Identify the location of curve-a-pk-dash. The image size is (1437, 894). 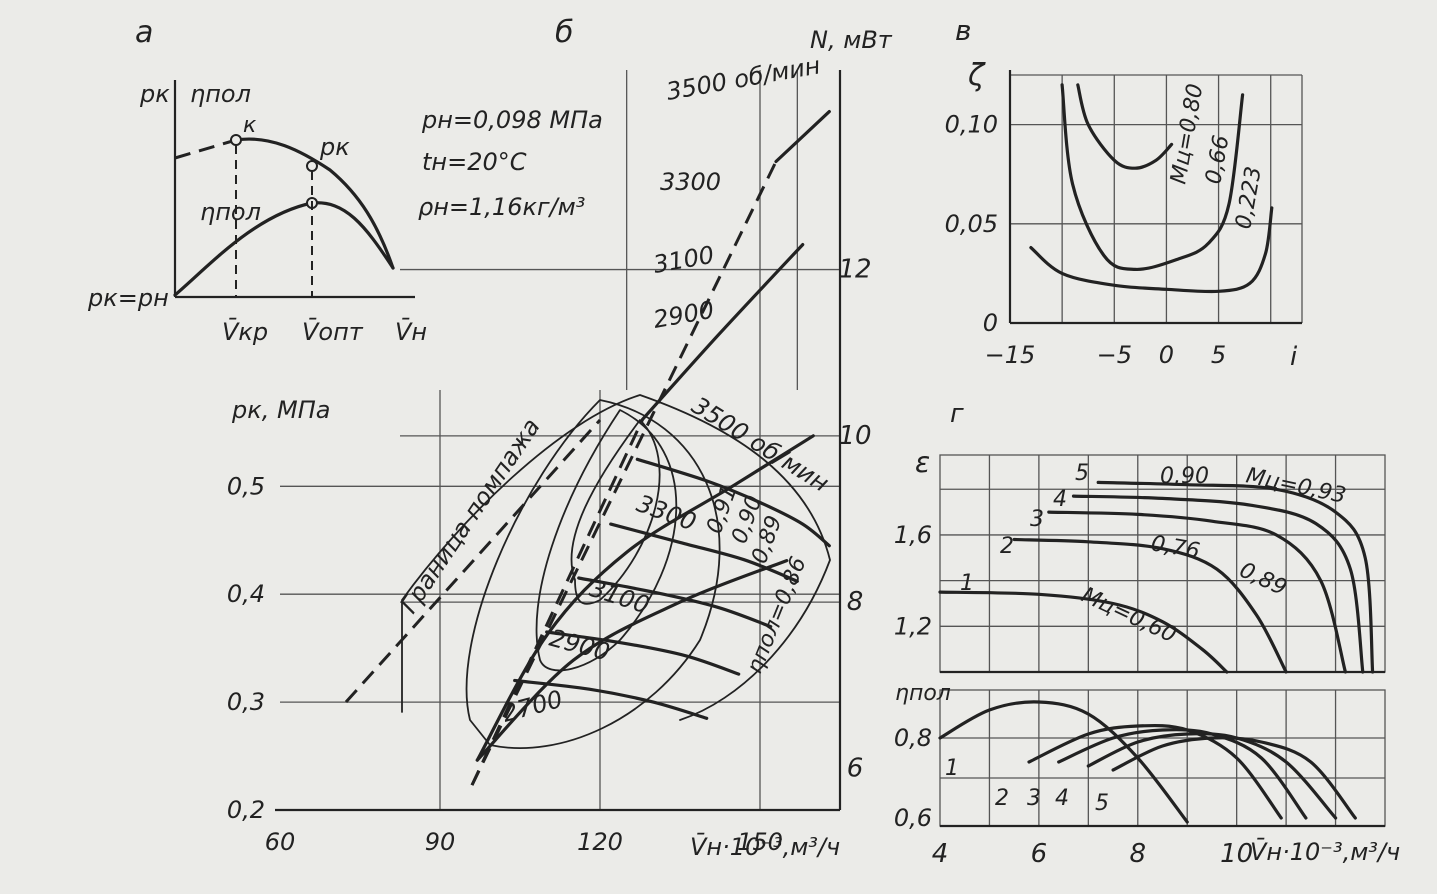
(205, 149).